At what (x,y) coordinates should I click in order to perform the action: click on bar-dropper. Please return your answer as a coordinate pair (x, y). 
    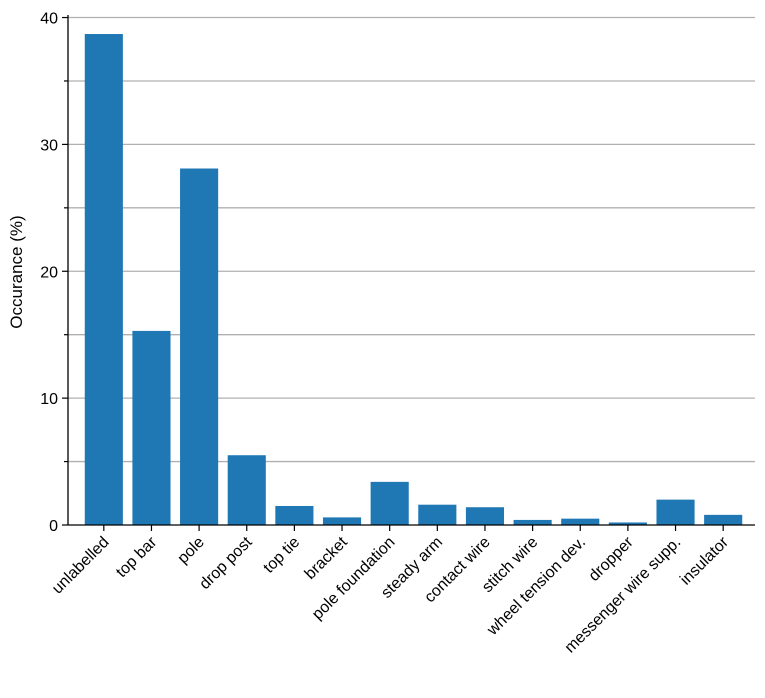
    Looking at the image, I should click on (627, 523).